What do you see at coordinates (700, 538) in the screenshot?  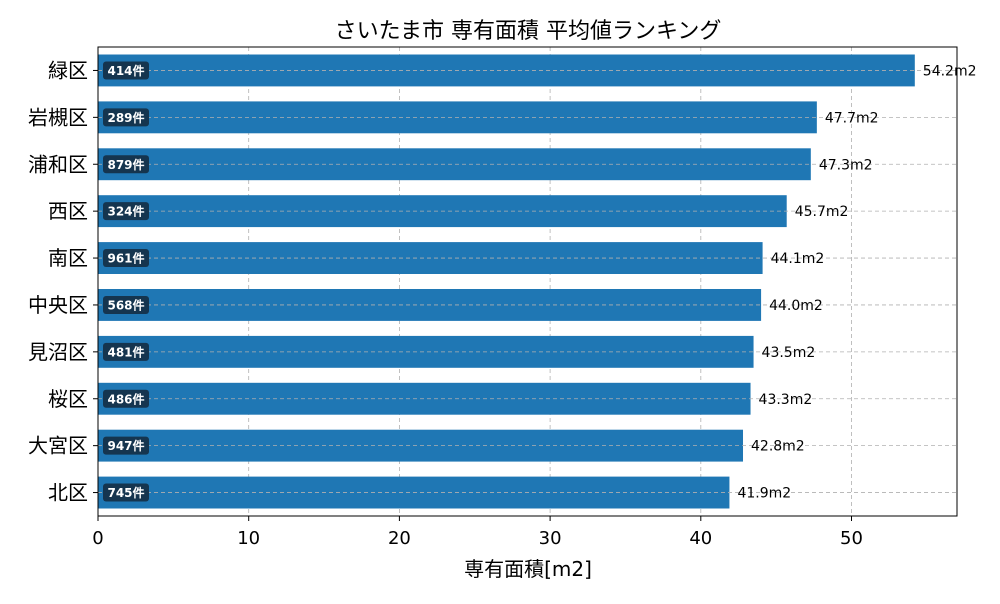 I see `x-tick-label: 40` at bounding box center [700, 538].